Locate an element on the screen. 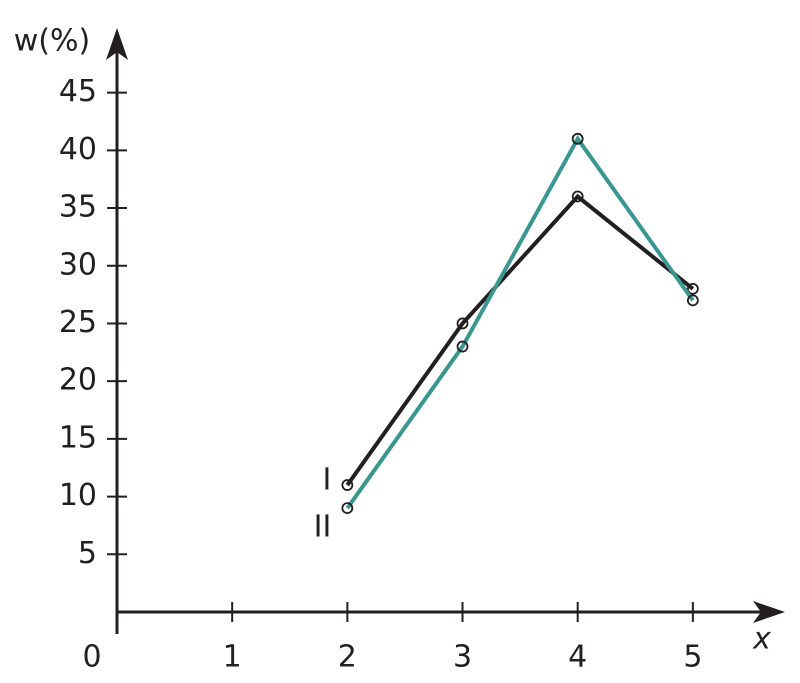 The image size is (800, 683). y-tick-label: 35 is located at coordinates (78, 207).